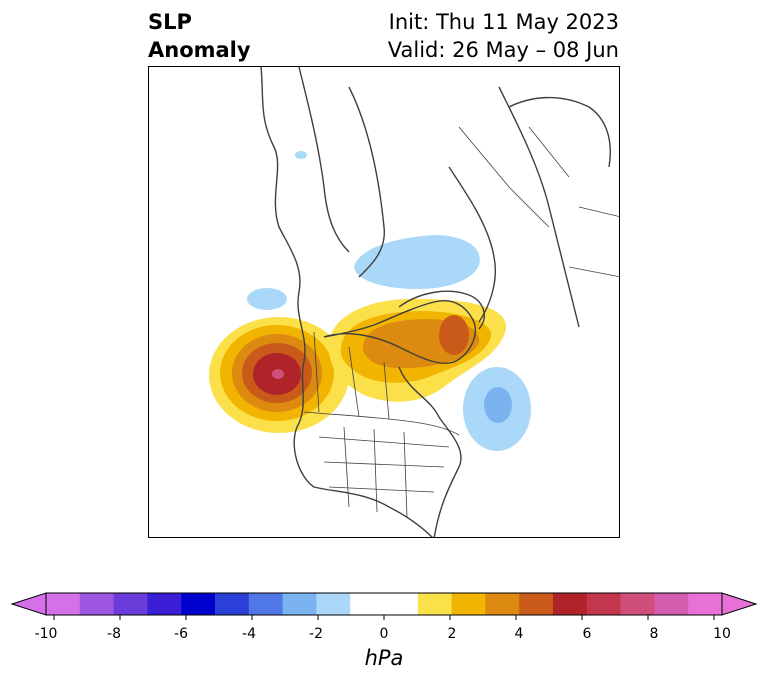 Image resolution: width=768 pixels, height=684 pixels. I want to click on title-line-2: Anomaly, so click(199, 50).